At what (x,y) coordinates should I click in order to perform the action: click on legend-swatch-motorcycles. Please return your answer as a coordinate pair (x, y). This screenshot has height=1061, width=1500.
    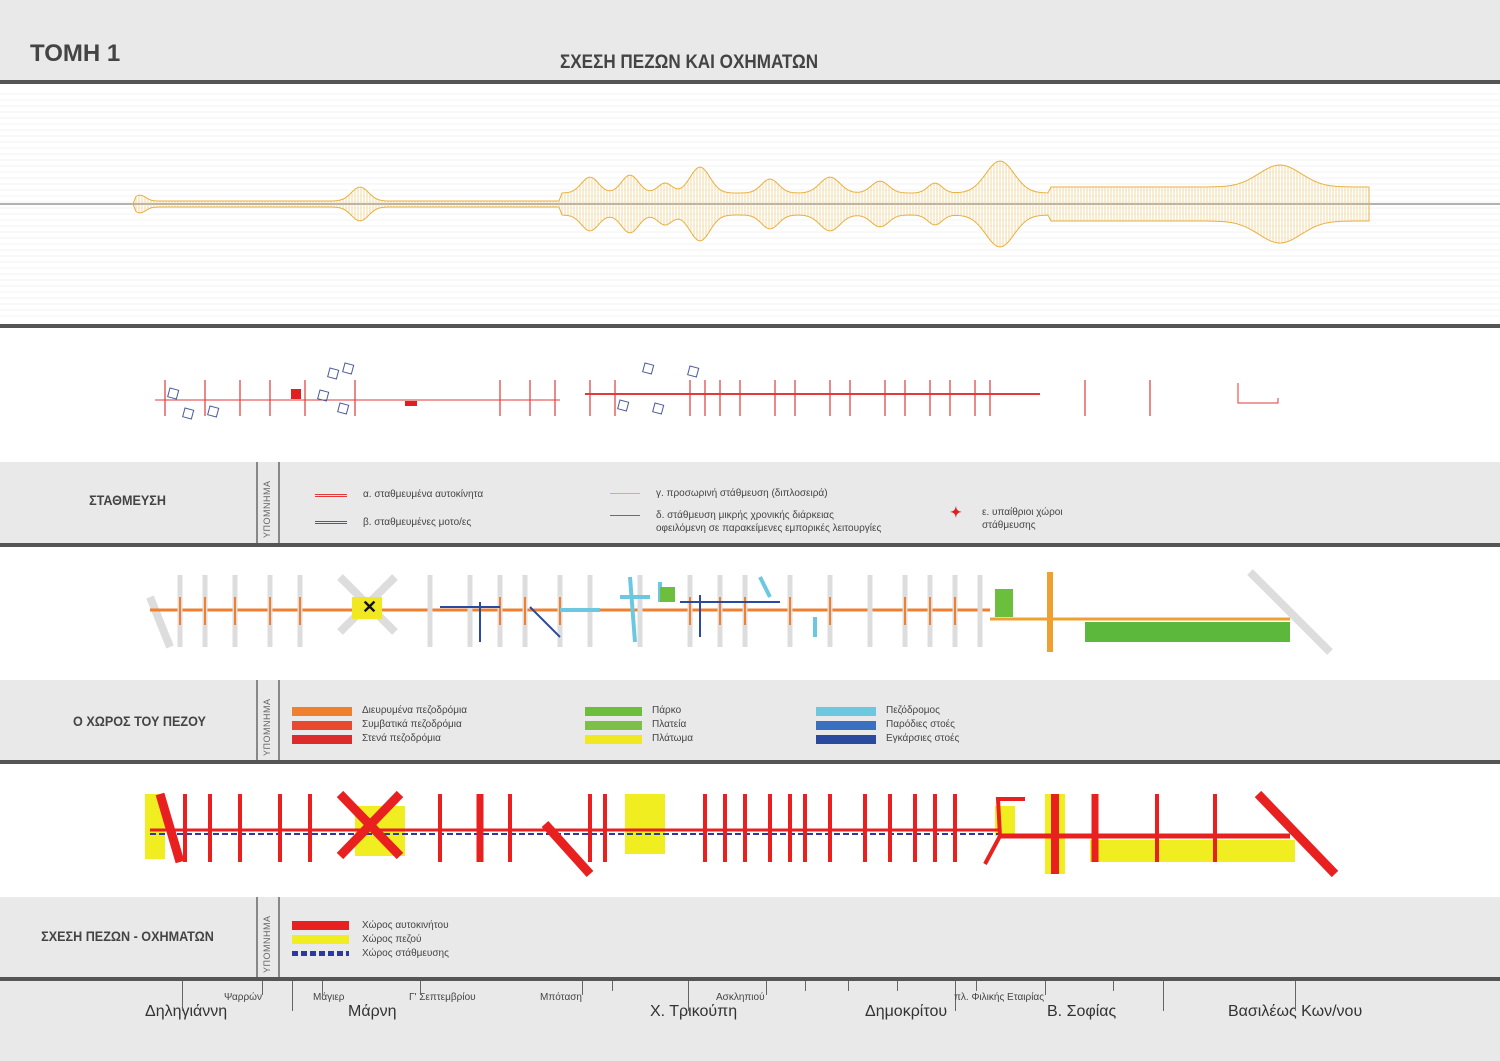
    Looking at the image, I should click on (331, 522).